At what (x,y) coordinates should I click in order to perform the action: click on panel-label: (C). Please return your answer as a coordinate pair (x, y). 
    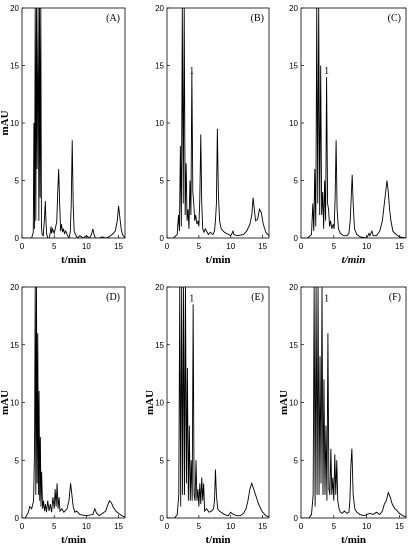
    Looking at the image, I should click on (394, 18).